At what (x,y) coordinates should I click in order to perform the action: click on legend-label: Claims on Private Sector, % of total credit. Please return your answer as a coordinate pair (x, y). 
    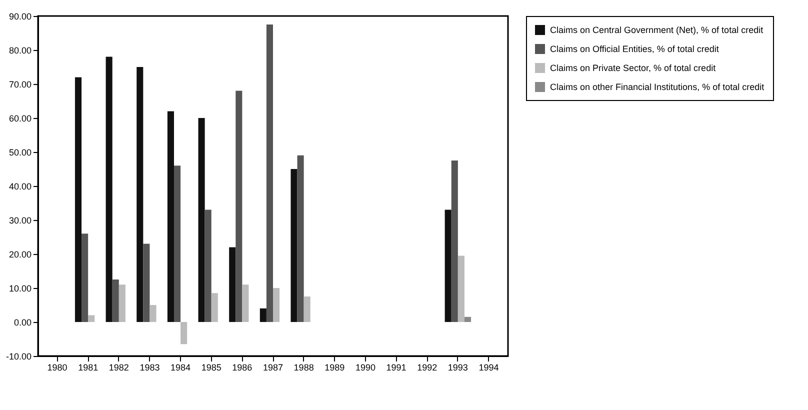
    Looking at the image, I should click on (633, 68).